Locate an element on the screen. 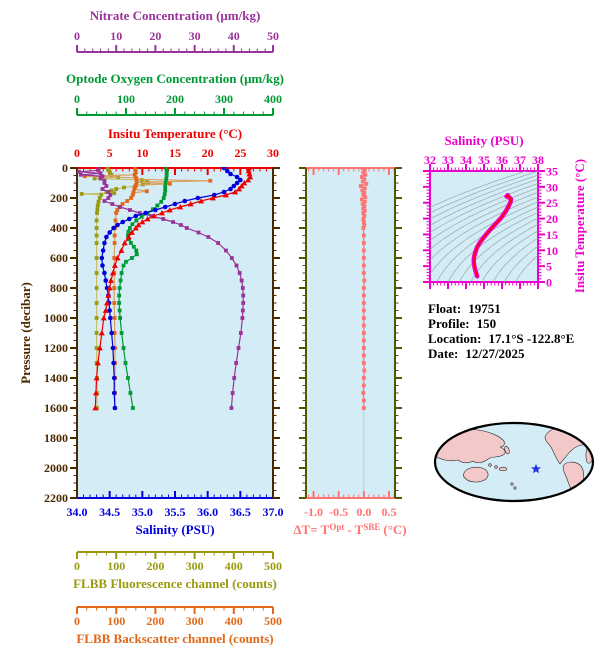  svg-text: 37.0 is located at coordinates (273, 512).